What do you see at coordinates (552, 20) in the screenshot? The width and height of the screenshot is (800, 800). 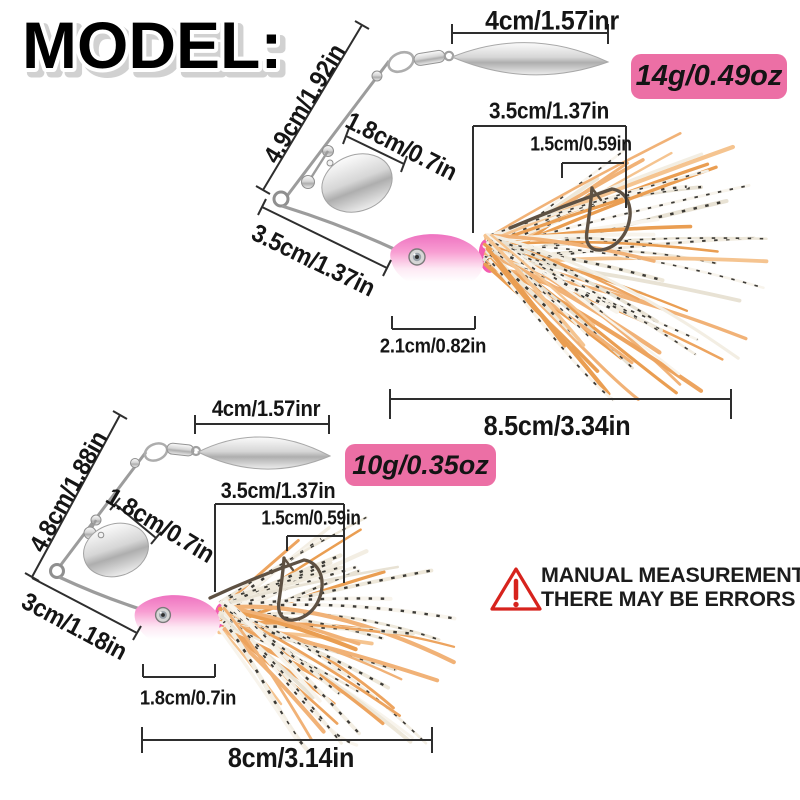 I see `dim-blade-length-14g: 4cm/1.57inr` at bounding box center [552, 20].